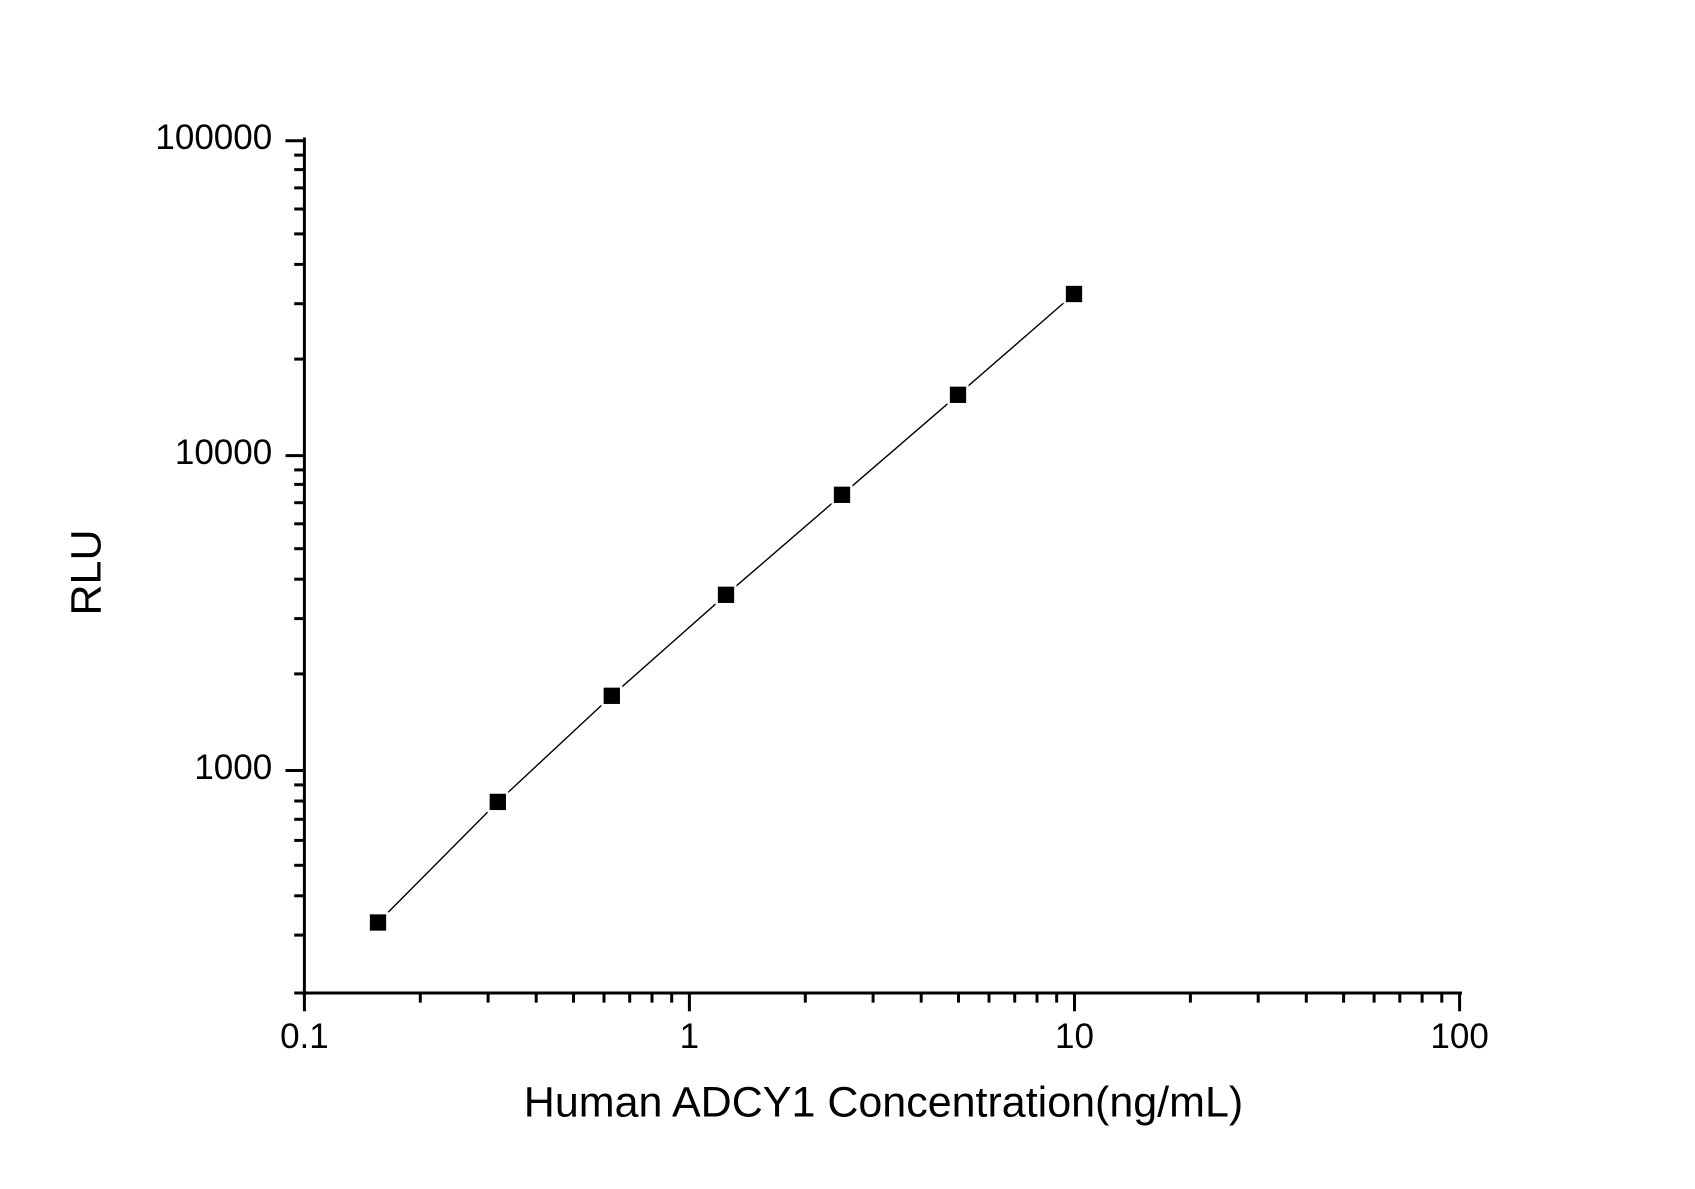  Describe the element at coordinates (1074, 1036) in the screenshot. I see `svg-text: 10` at that location.